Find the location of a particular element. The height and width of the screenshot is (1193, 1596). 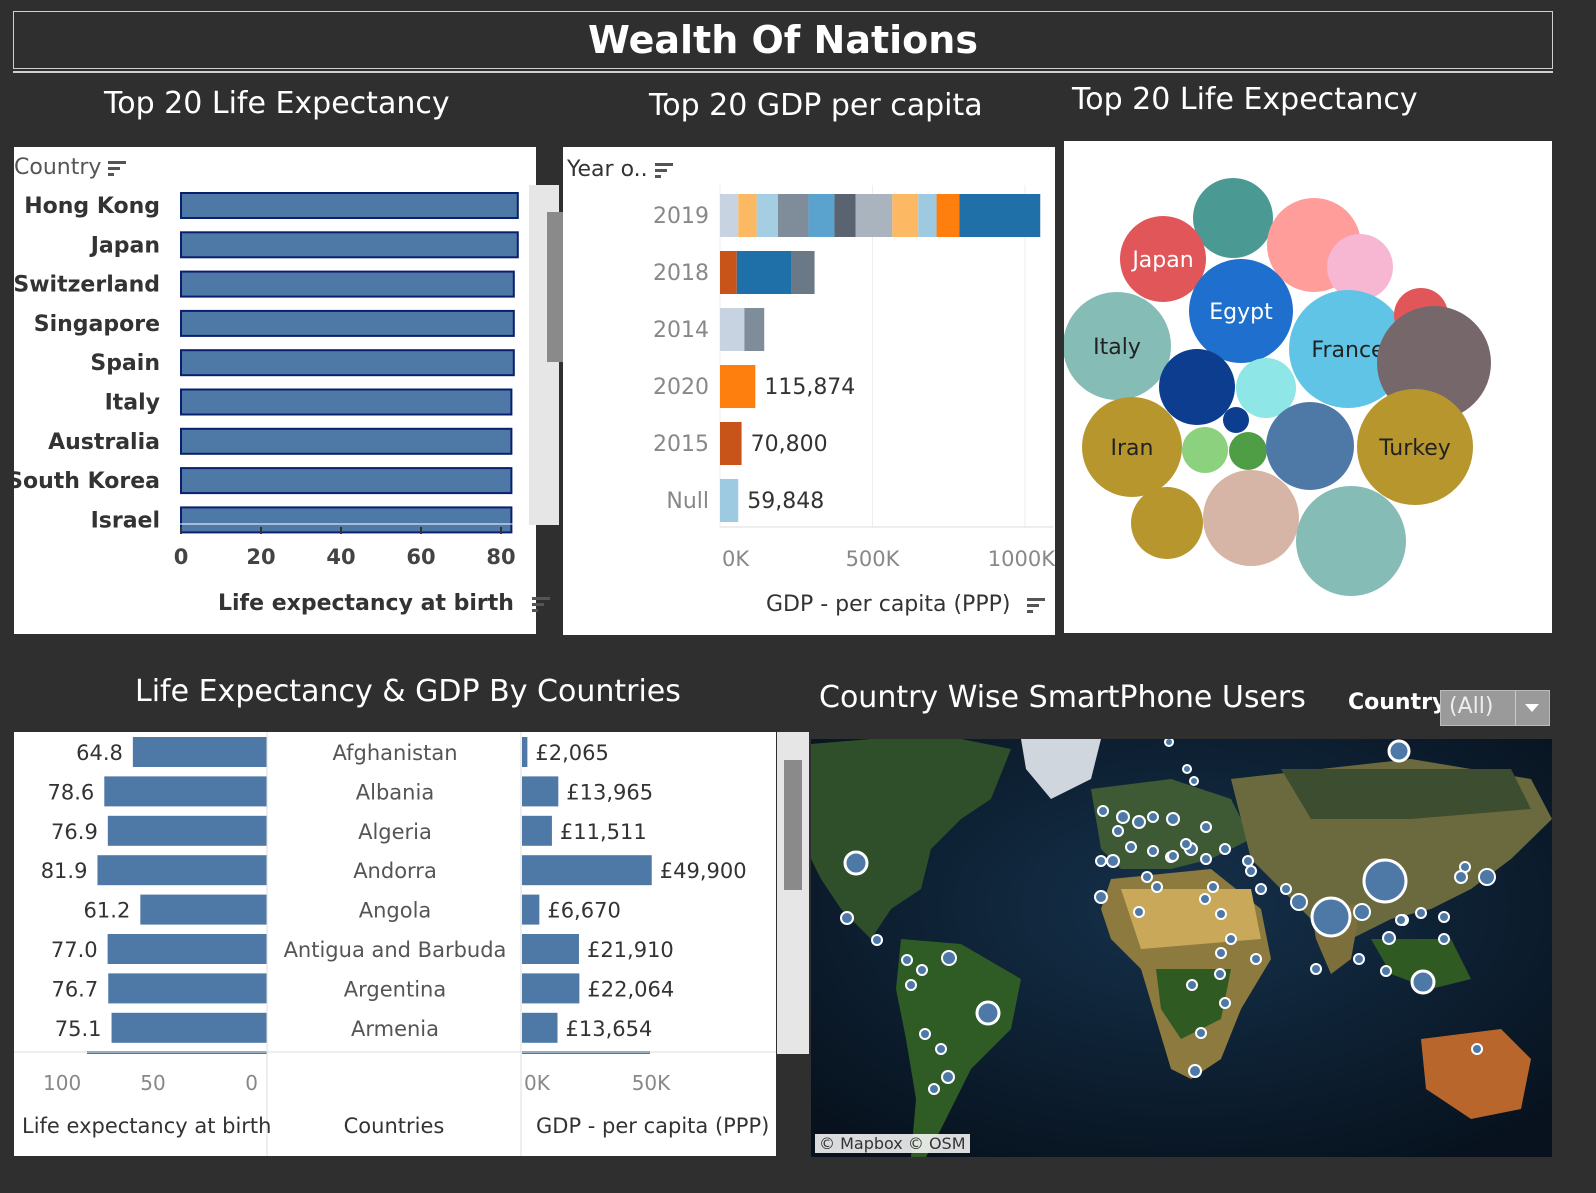

p1-scrollbar is located at coordinates (556, 287).